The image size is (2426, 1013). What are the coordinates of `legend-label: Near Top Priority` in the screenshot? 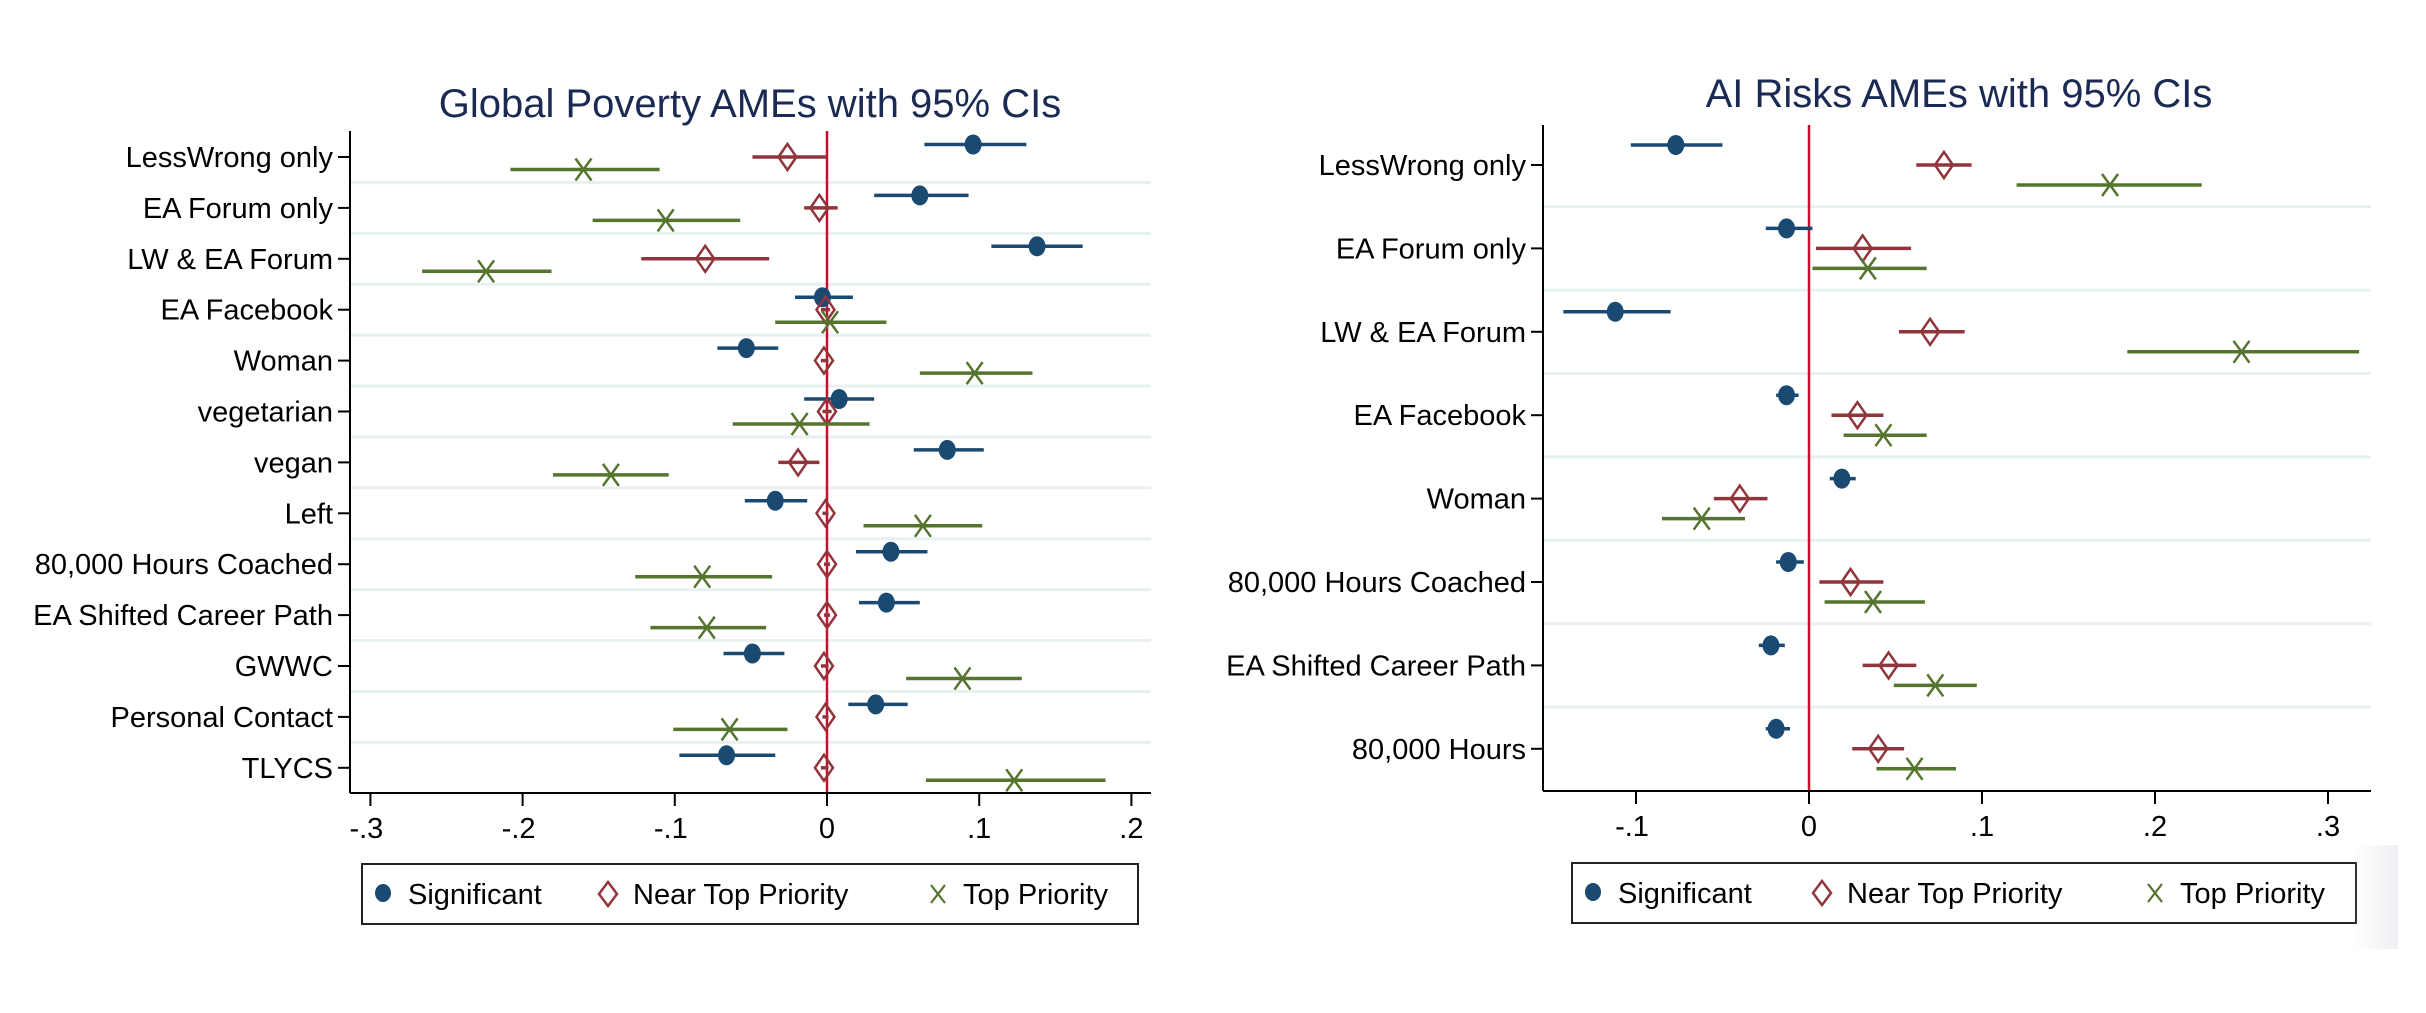 It's located at (741, 895).